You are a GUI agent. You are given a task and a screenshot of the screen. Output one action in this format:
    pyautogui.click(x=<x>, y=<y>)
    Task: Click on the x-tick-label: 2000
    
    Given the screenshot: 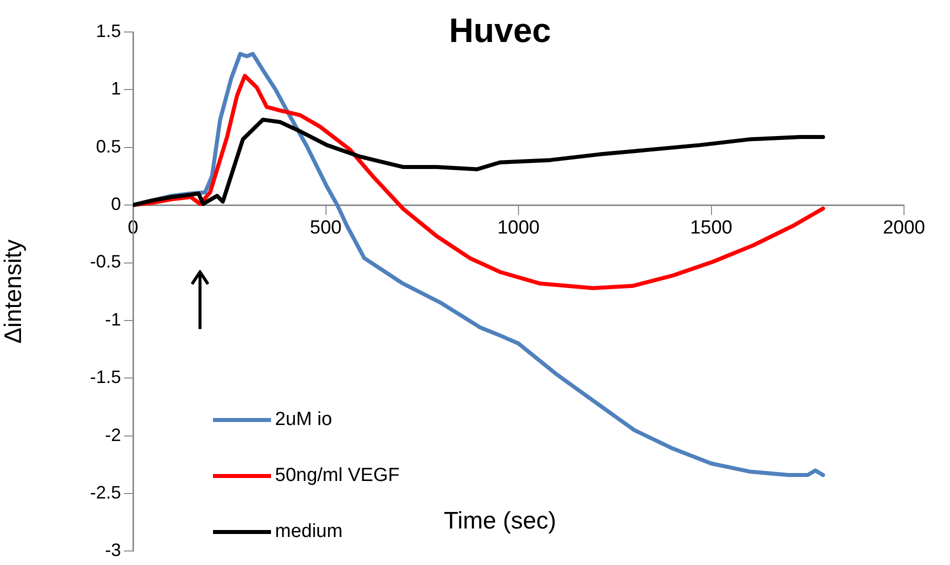 What is the action you would take?
    pyautogui.click(x=904, y=228)
    